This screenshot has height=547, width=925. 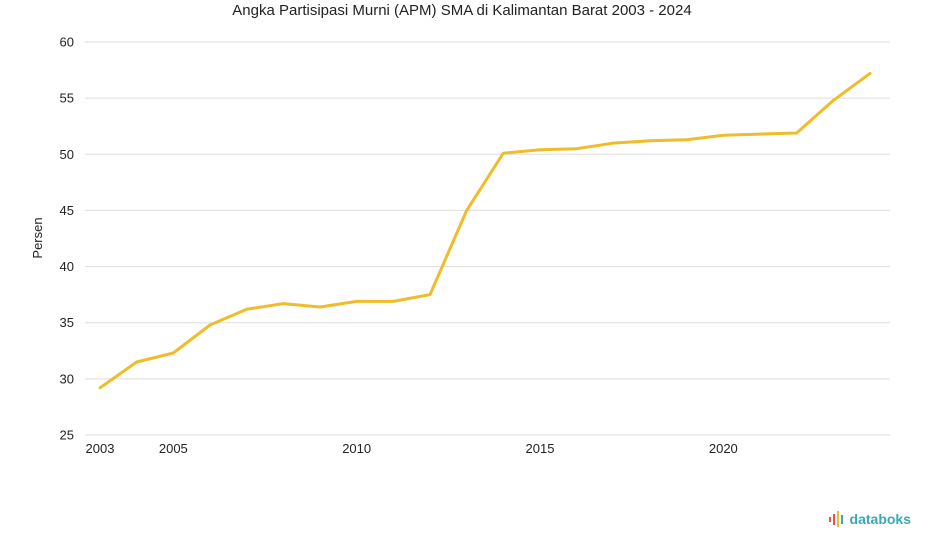 I want to click on y-tick-label-25: 25, so click(x=67, y=435).